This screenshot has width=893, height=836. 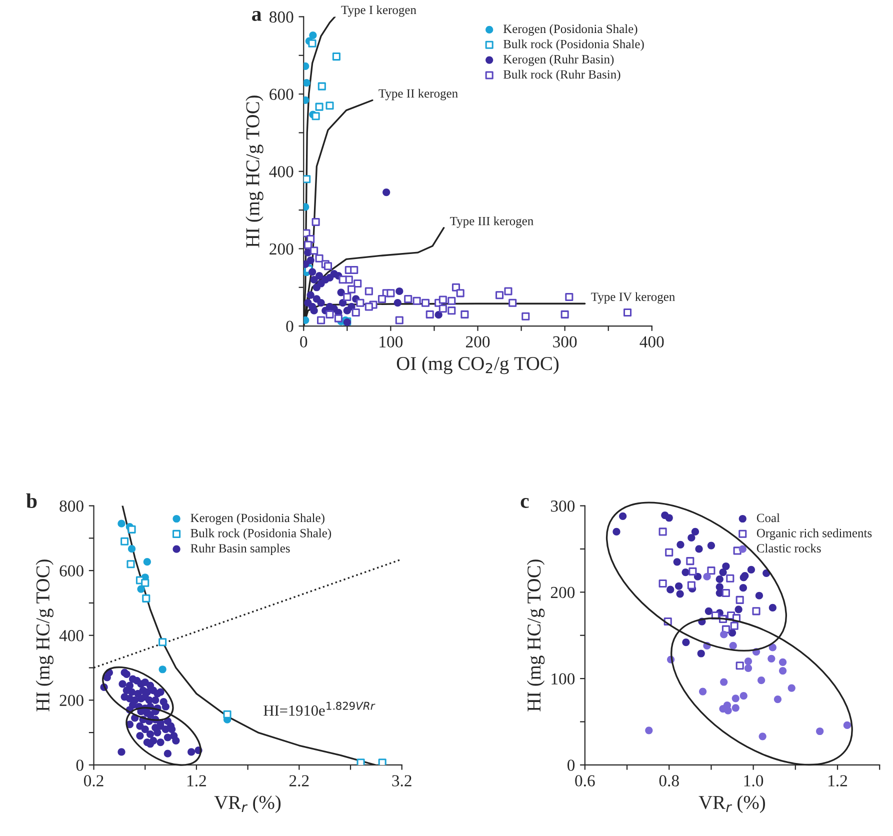 I want to click on x-tick-label: 0.8, so click(x=669, y=780).